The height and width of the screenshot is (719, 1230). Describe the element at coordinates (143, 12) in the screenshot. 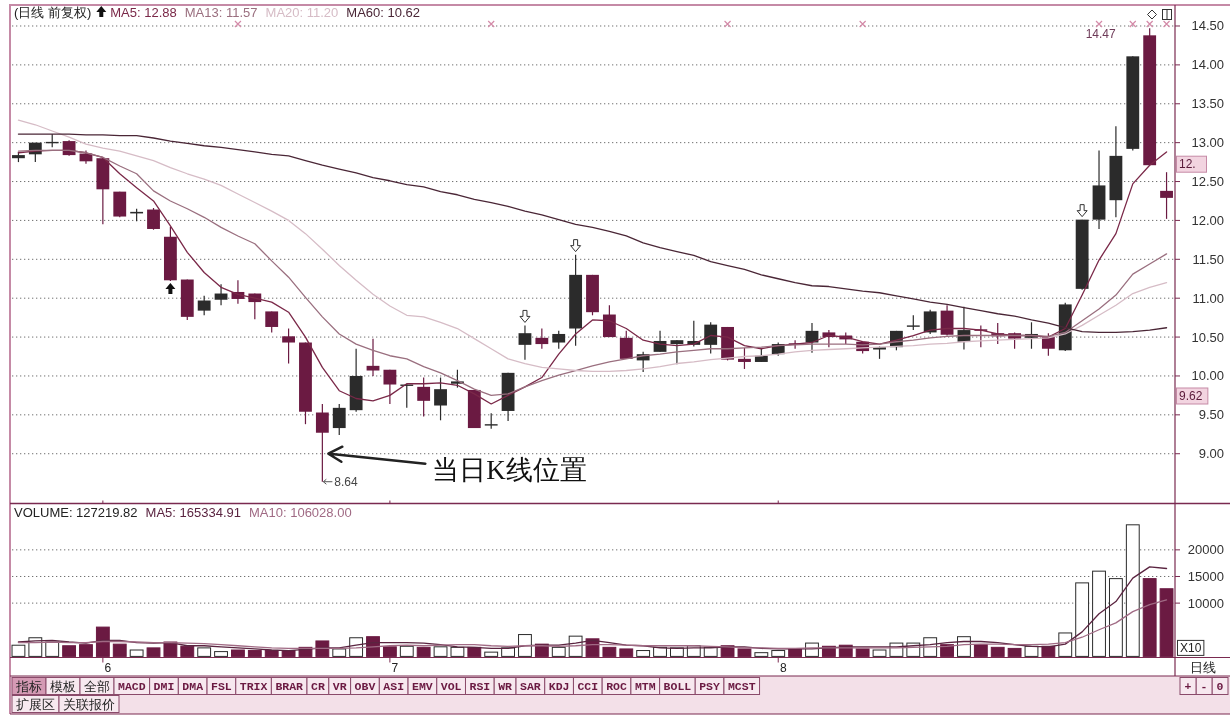

I see `text: MA5: 12.88` at that location.